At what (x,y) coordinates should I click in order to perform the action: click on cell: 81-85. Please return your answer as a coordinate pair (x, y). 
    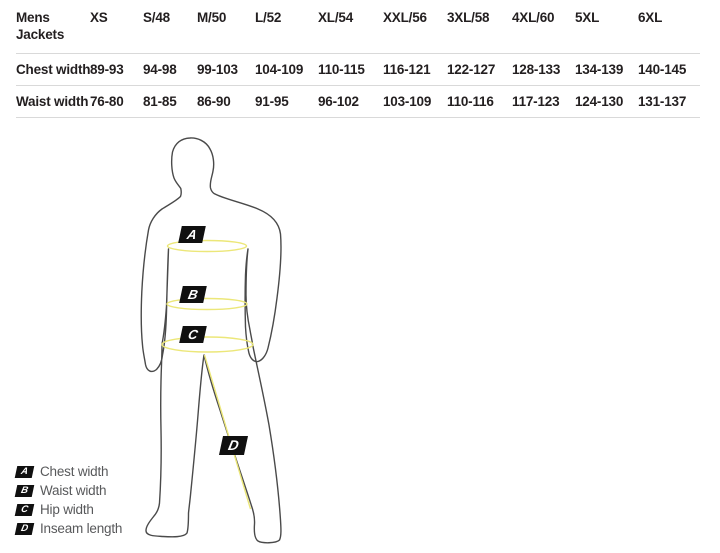
    Looking at the image, I should click on (170, 101).